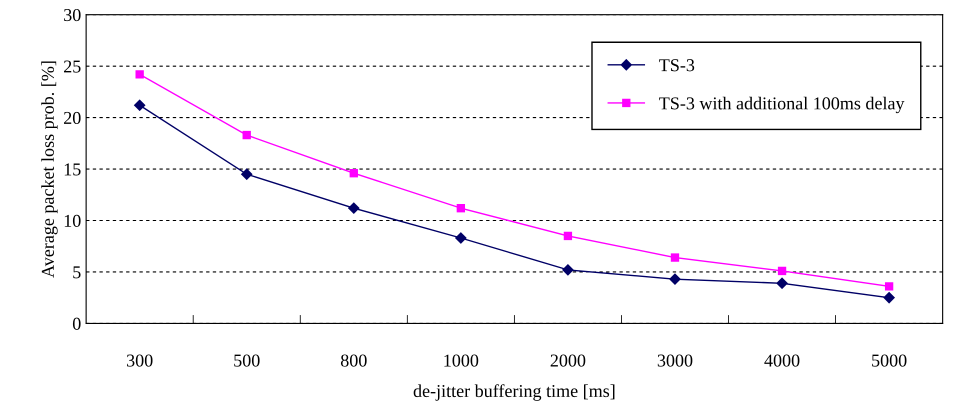  I want to click on y-tick-label: 25, so click(72, 66).